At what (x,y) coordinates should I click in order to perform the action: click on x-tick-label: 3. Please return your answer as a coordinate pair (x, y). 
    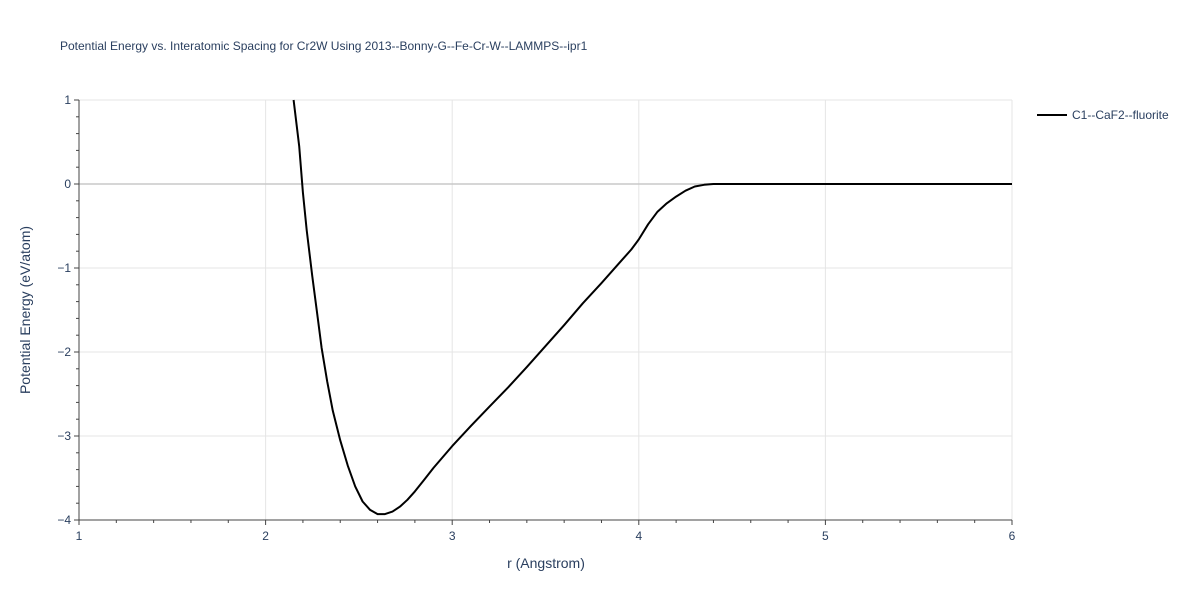
    Looking at the image, I should click on (452, 536).